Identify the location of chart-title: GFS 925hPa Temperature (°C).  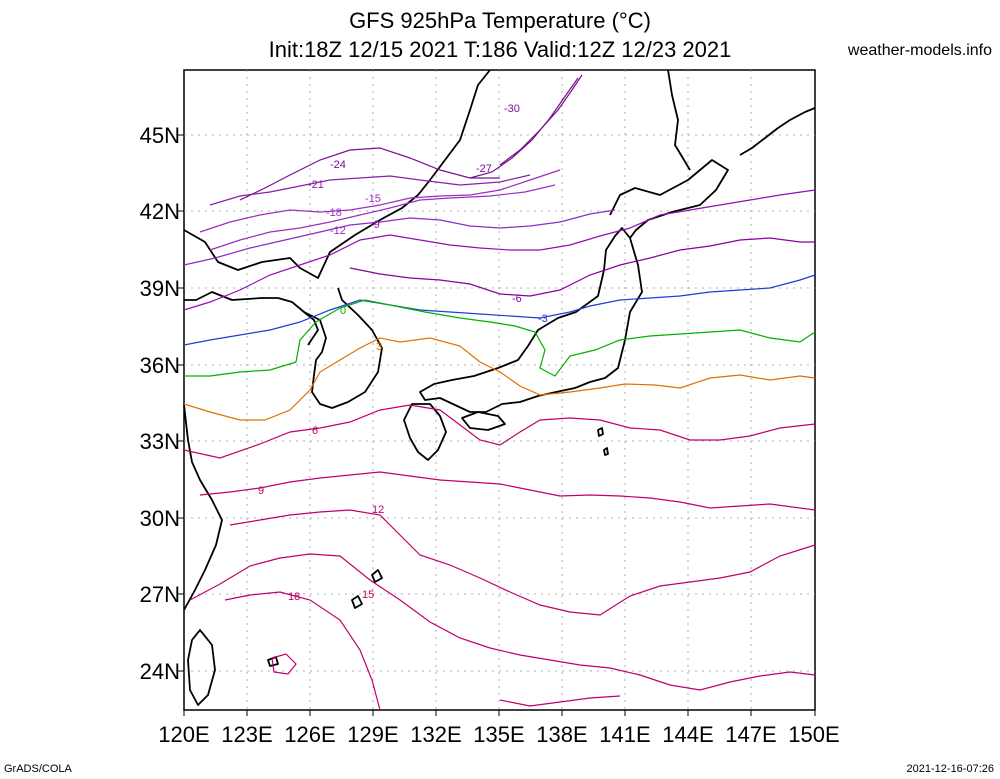
(500, 20).